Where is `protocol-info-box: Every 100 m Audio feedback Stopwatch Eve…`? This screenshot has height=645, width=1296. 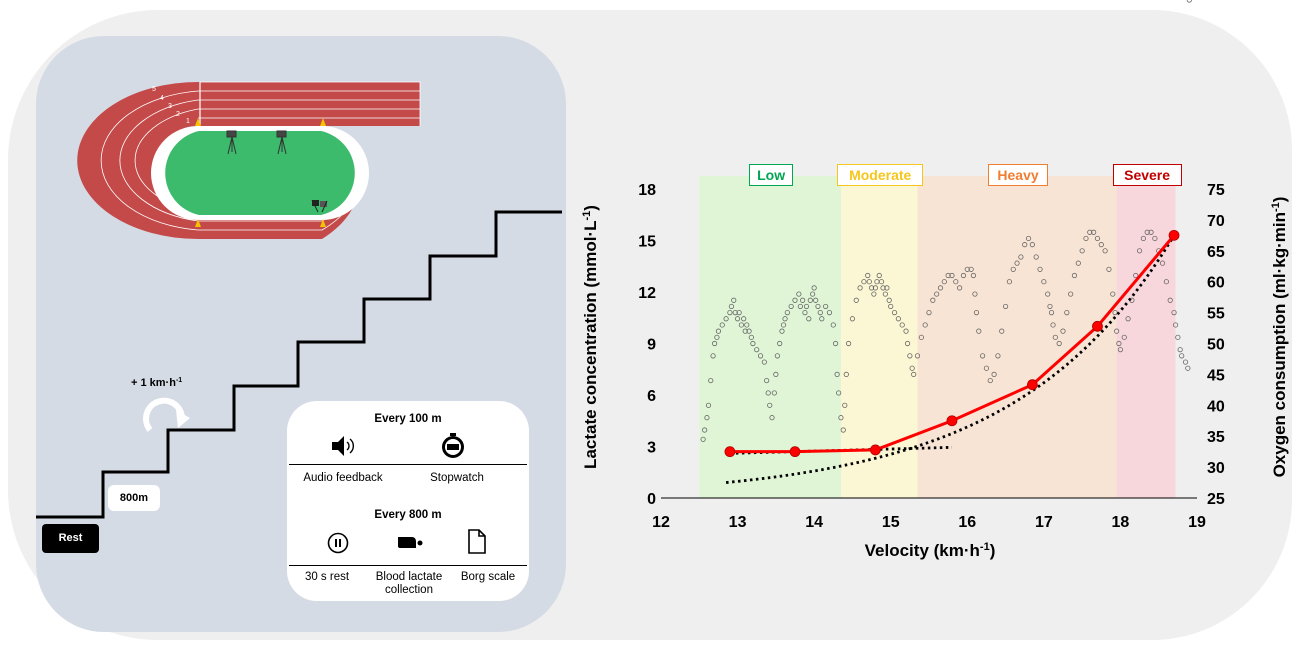
protocol-info-box: Every 100 m Audio feedback Stopwatch Eve… is located at coordinates (408, 501).